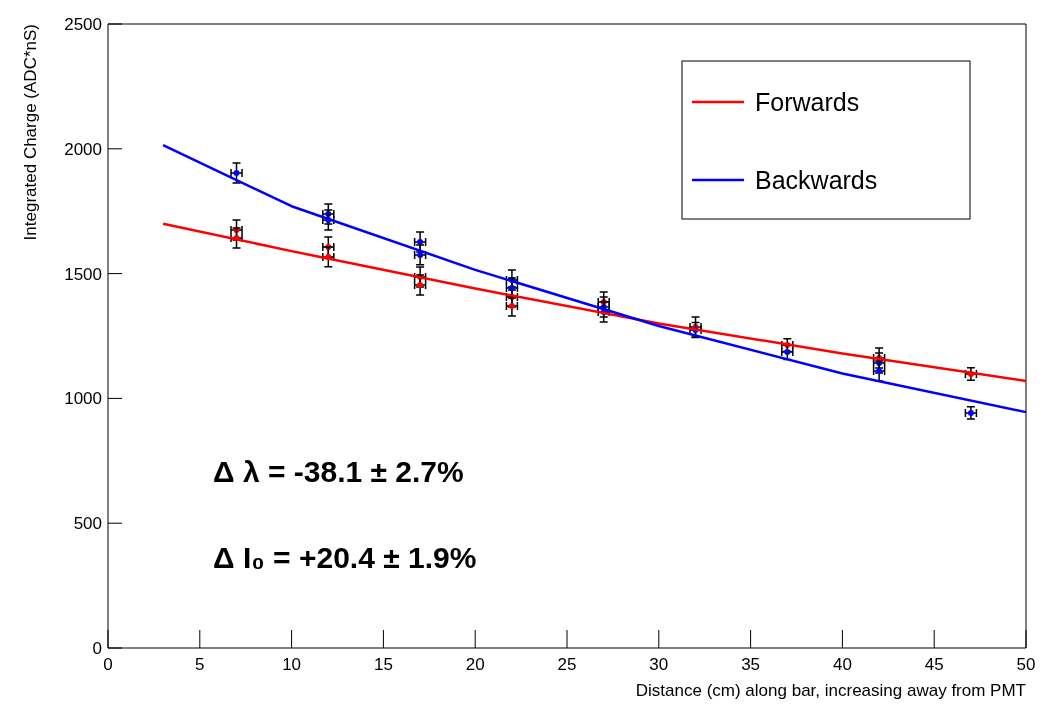 The height and width of the screenshot is (711, 1046). What do you see at coordinates (830, 690) in the screenshot?
I see `x-axis-title: Distance (cm) along bar, increasing away from PMT` at bounding box center [830, 690].